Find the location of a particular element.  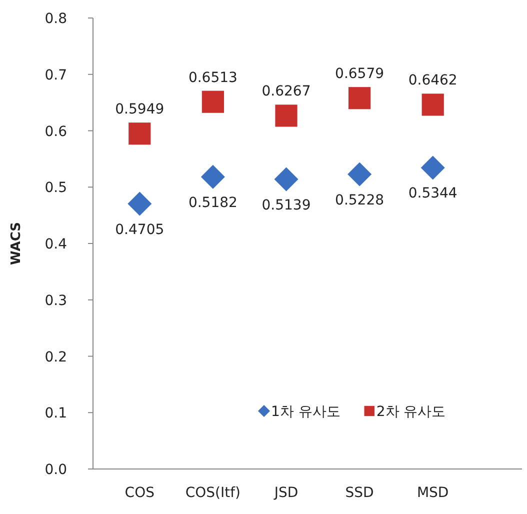

data-label: 0.5139 is located at coordinates (286, 205).